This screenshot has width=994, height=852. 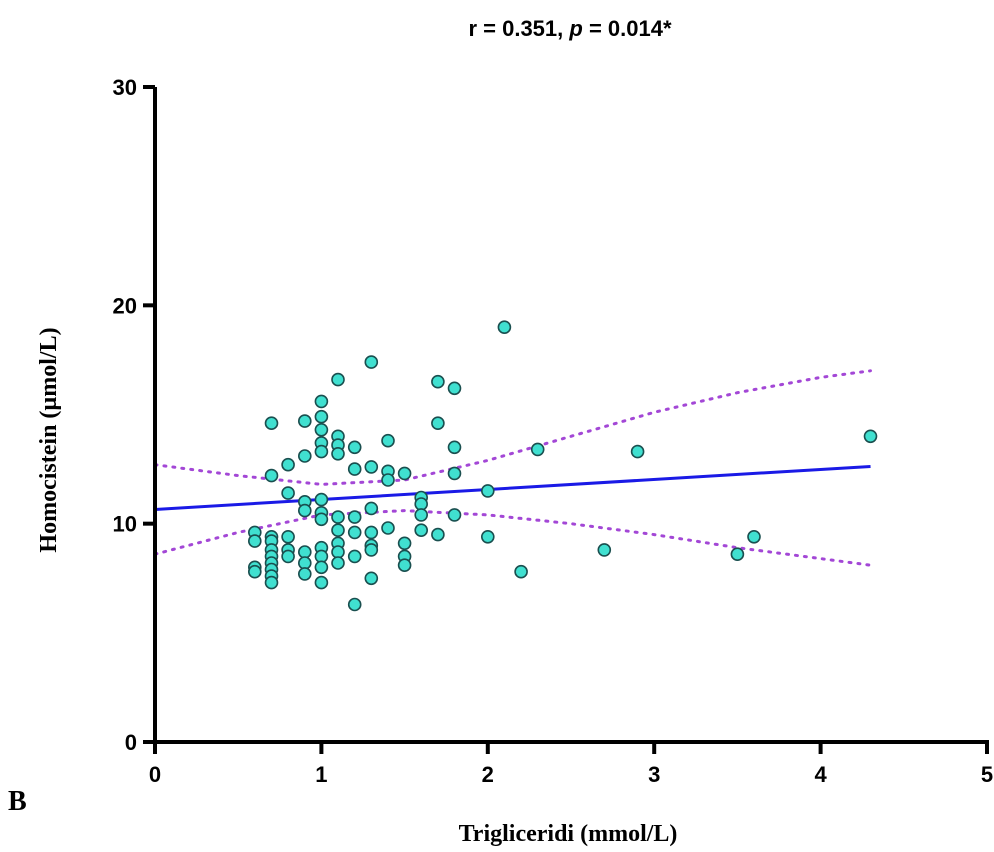 I want to click on y-axis-title: Homocistein (µmol/L), so click(x=49, y=439).